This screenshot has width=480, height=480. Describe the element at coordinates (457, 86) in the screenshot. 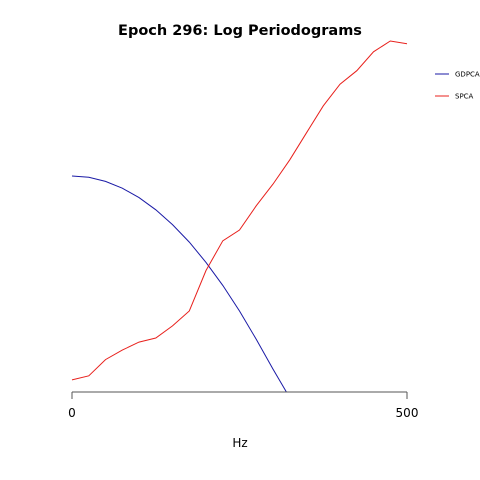

I see `legend: GDPCA SPCA` at that location.